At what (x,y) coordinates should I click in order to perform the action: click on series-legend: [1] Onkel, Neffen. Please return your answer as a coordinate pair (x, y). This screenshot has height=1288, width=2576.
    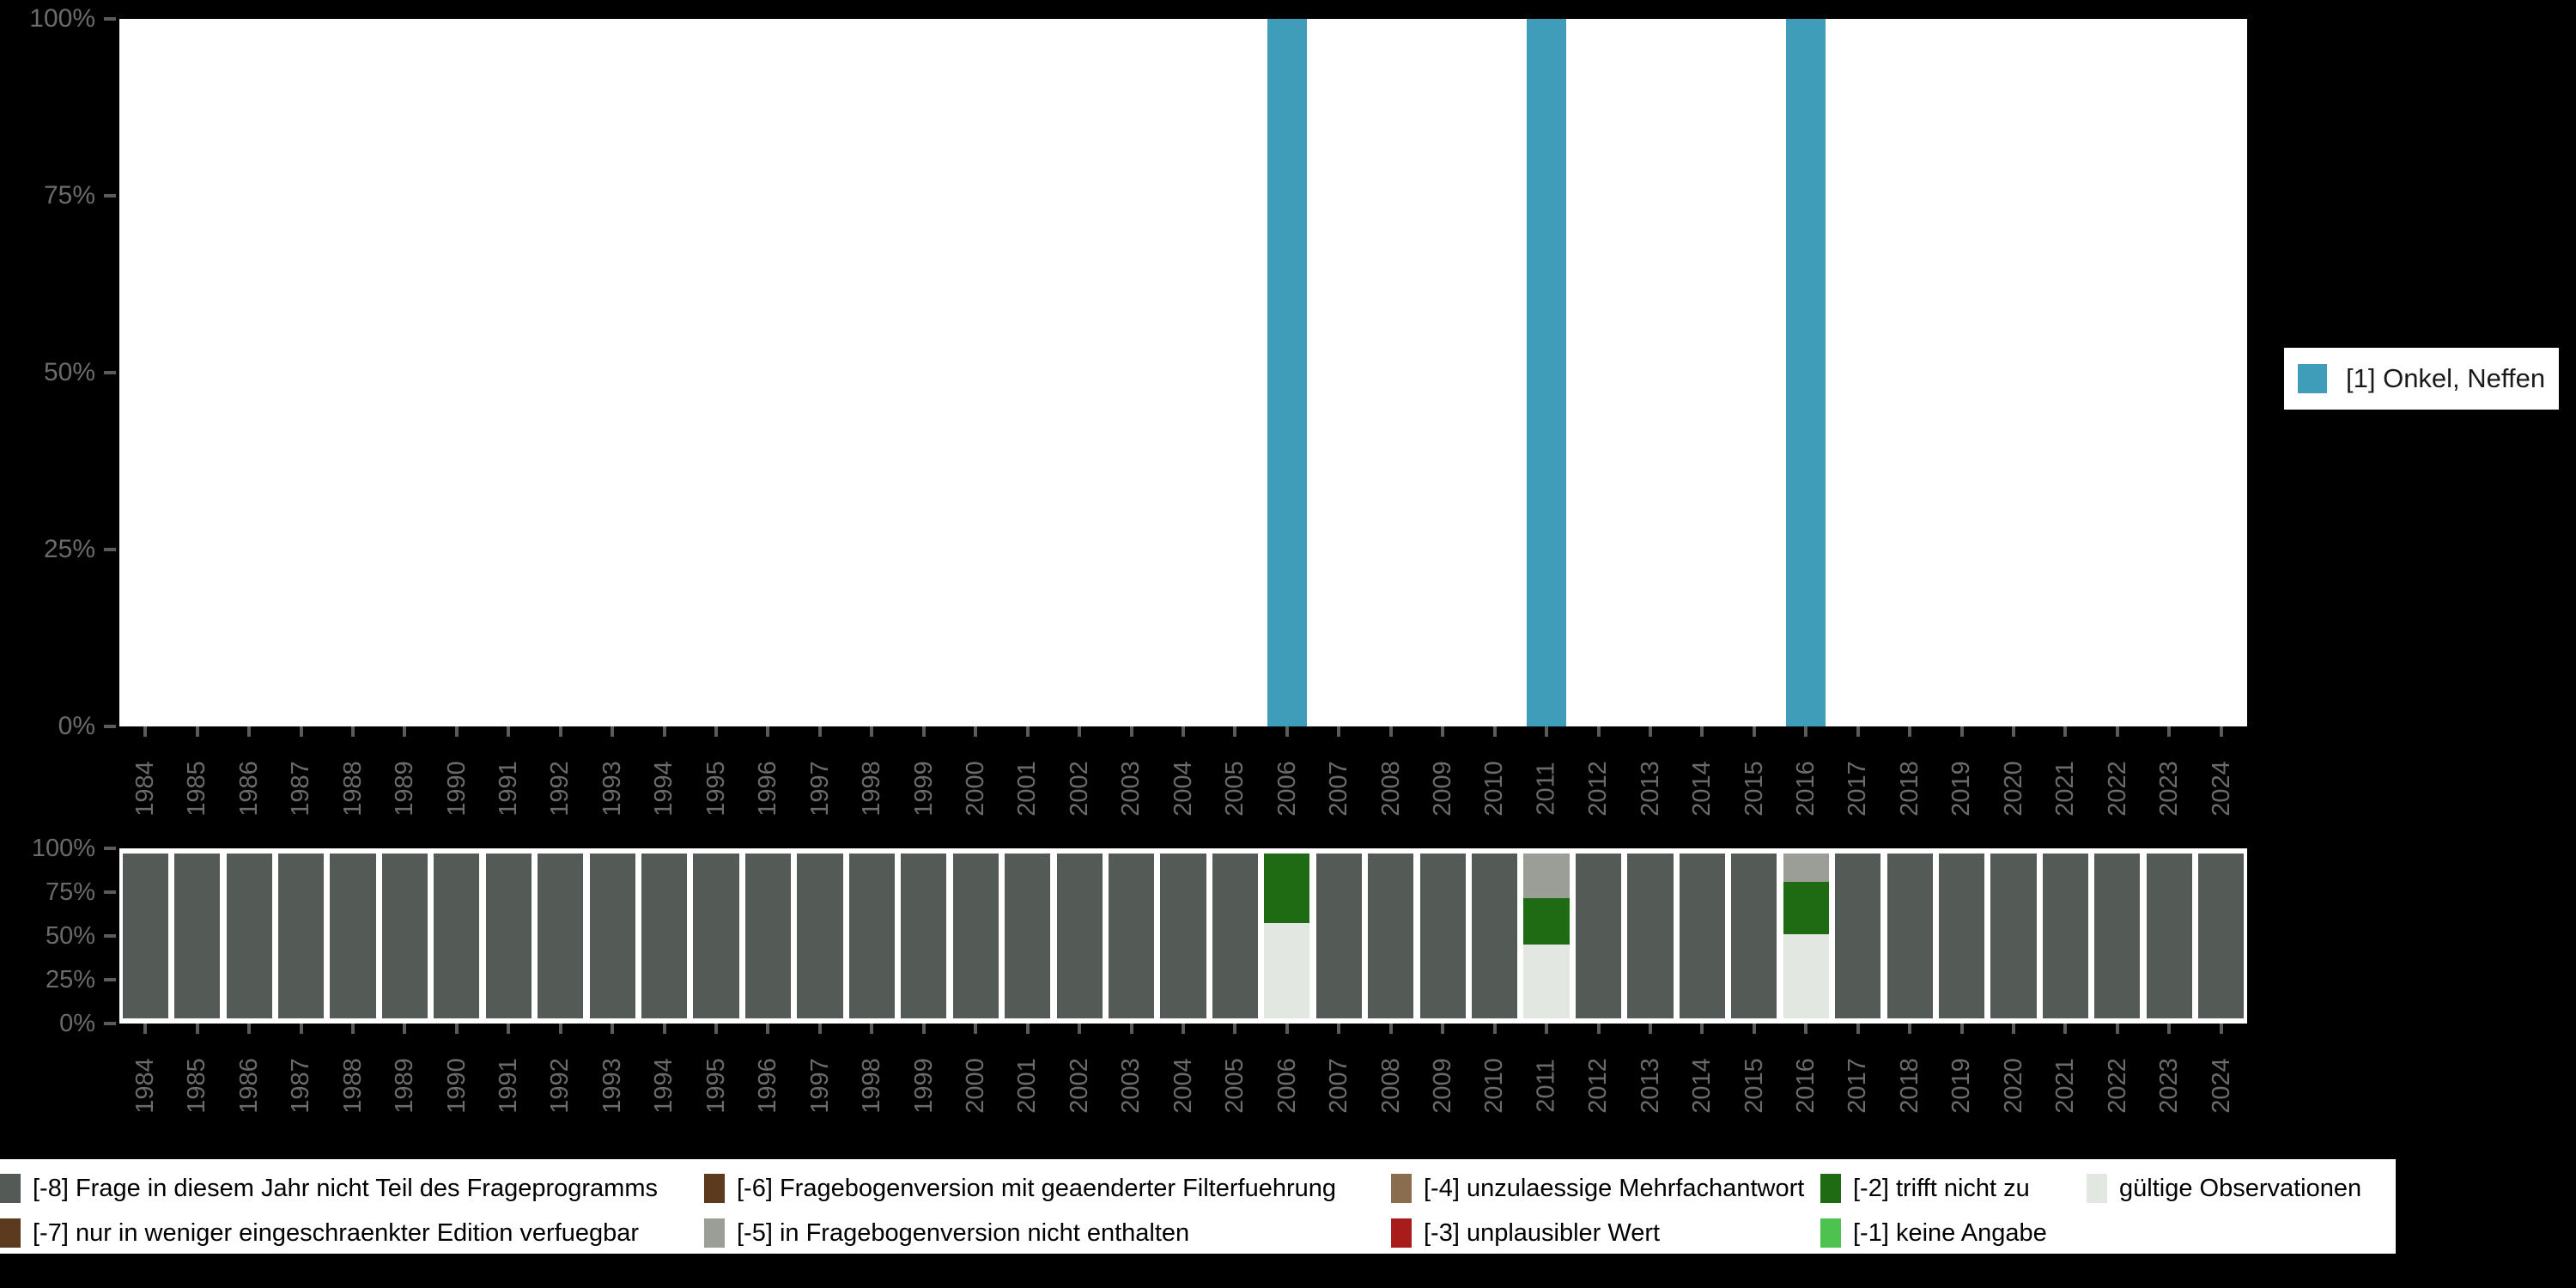
    Looking at the image, I should click on (2422, 379).